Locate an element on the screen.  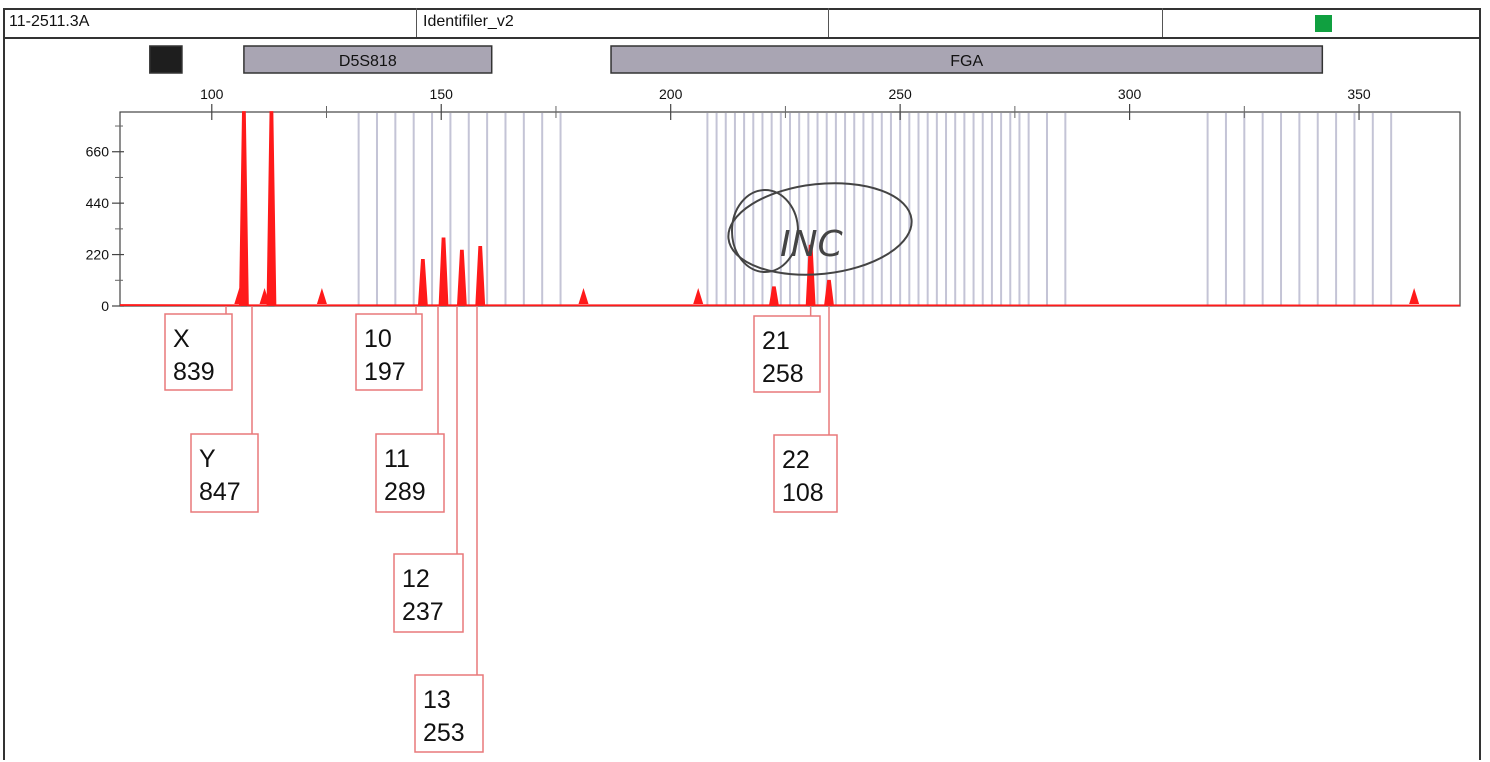
x-tick-label: 150 is located at coordinates (442, 94).